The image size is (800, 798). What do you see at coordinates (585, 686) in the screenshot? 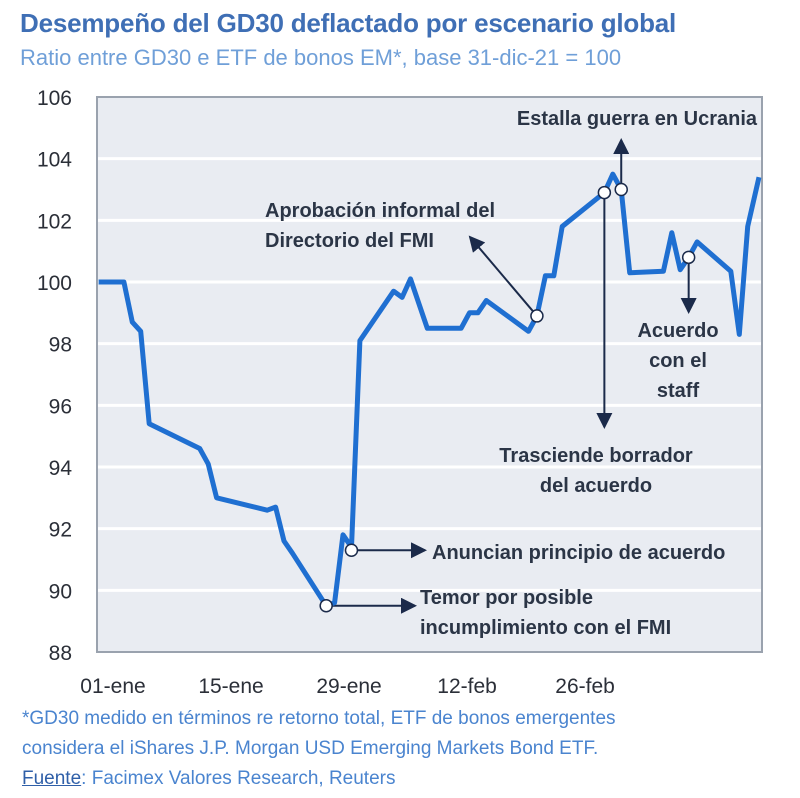
I see `x-tick-label: 26-feb` at bounding box center [585, 686].